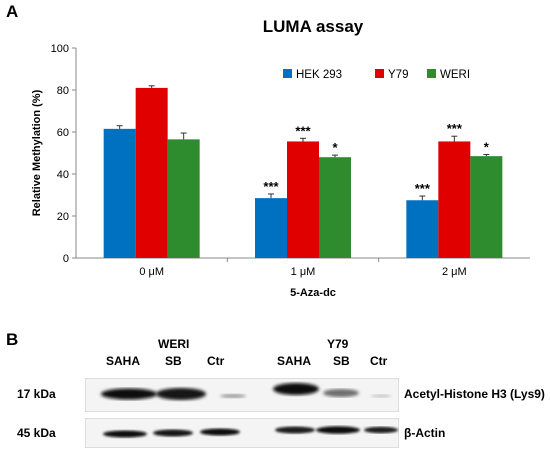 This screenshot has height=450, width=550. I want to click on lane-label-weri-saha: SAHA, so click(123, 361).